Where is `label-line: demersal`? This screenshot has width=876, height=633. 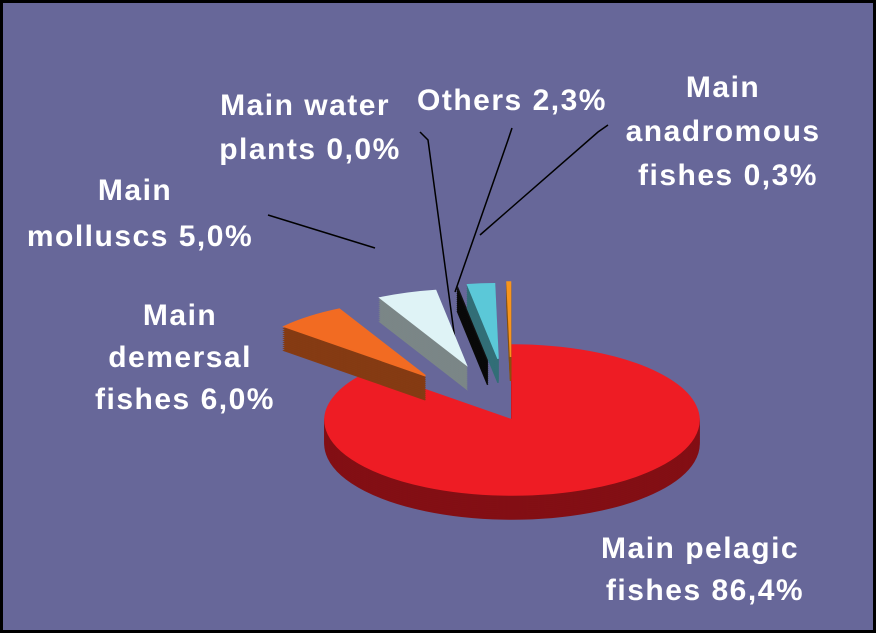
label-line: demersal is located at coordinates (185, 357).